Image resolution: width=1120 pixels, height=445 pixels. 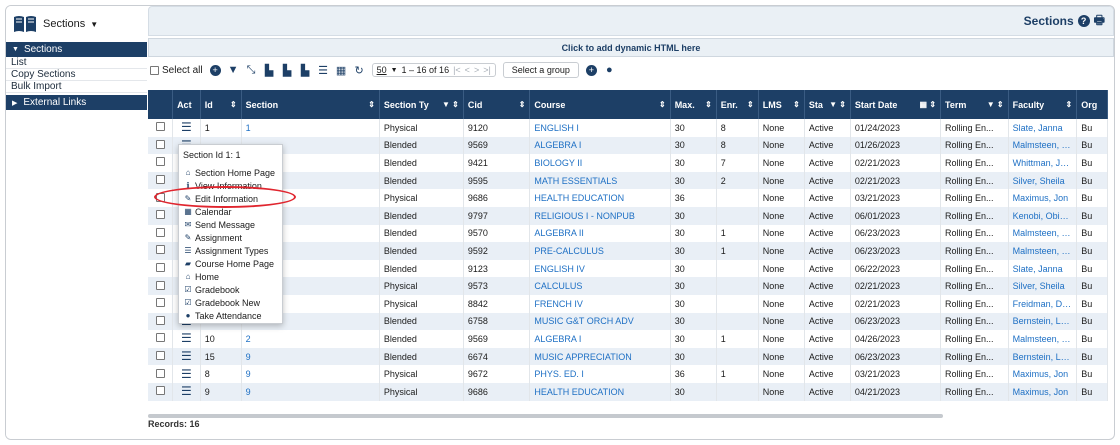 I want to click on cell-course: PRE-CALCULUS, so click(x=600, y=251).